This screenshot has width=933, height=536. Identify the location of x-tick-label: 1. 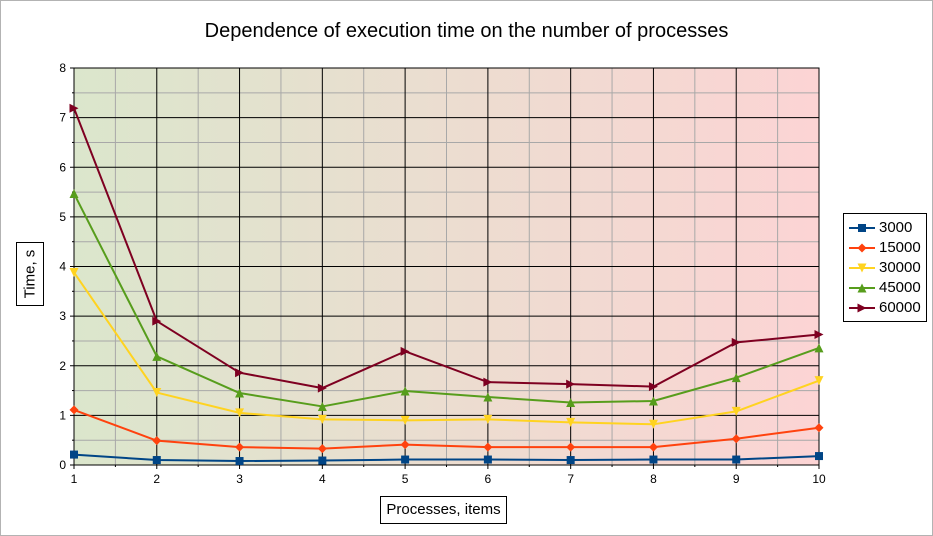
(74, 479).